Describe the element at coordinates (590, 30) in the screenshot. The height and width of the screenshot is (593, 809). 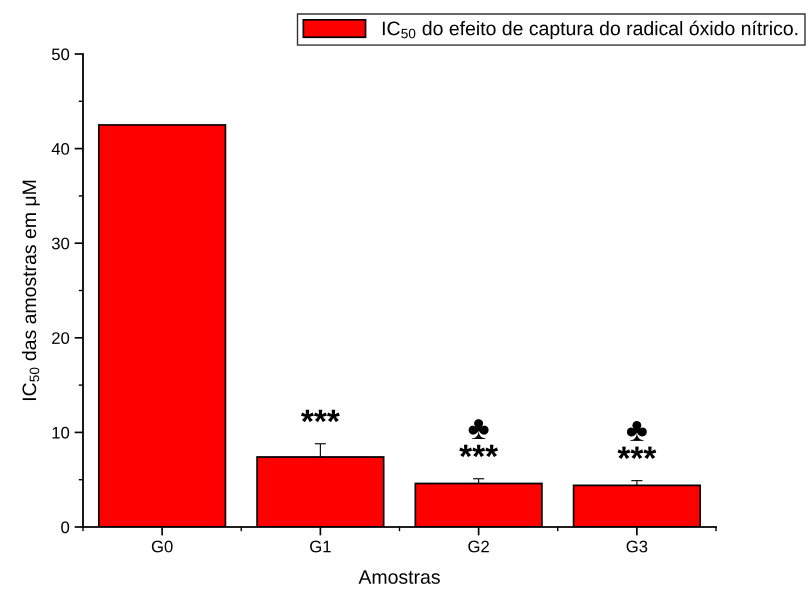
I see `legend-label: IC$_{50}$ do efeito de captura do radical óxido nítrico.` at that location.